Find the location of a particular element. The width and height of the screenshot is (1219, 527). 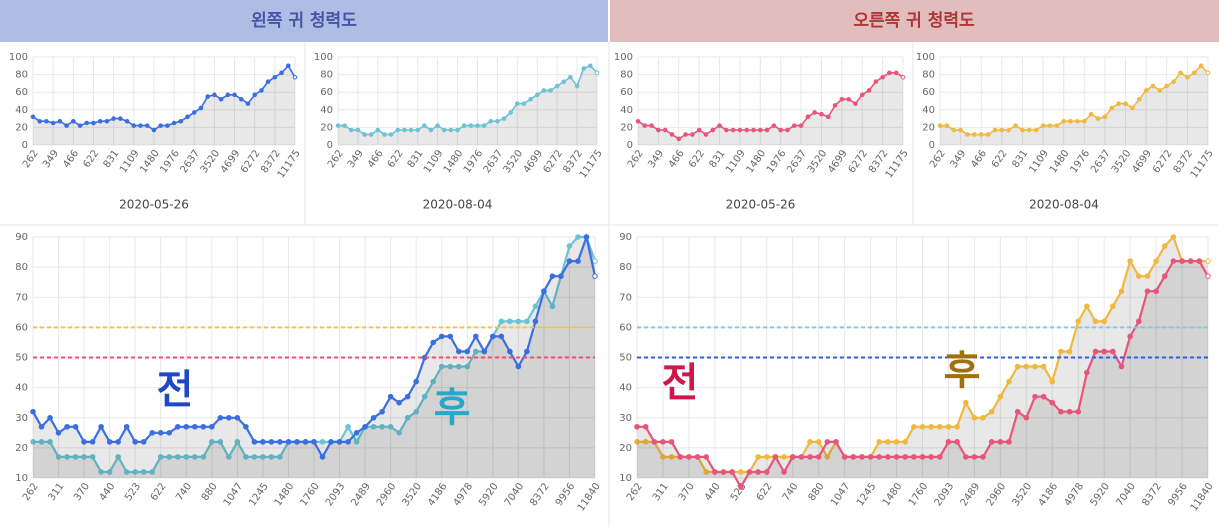

x-tick-label: 8372 is located at coordinates (1152, 494).